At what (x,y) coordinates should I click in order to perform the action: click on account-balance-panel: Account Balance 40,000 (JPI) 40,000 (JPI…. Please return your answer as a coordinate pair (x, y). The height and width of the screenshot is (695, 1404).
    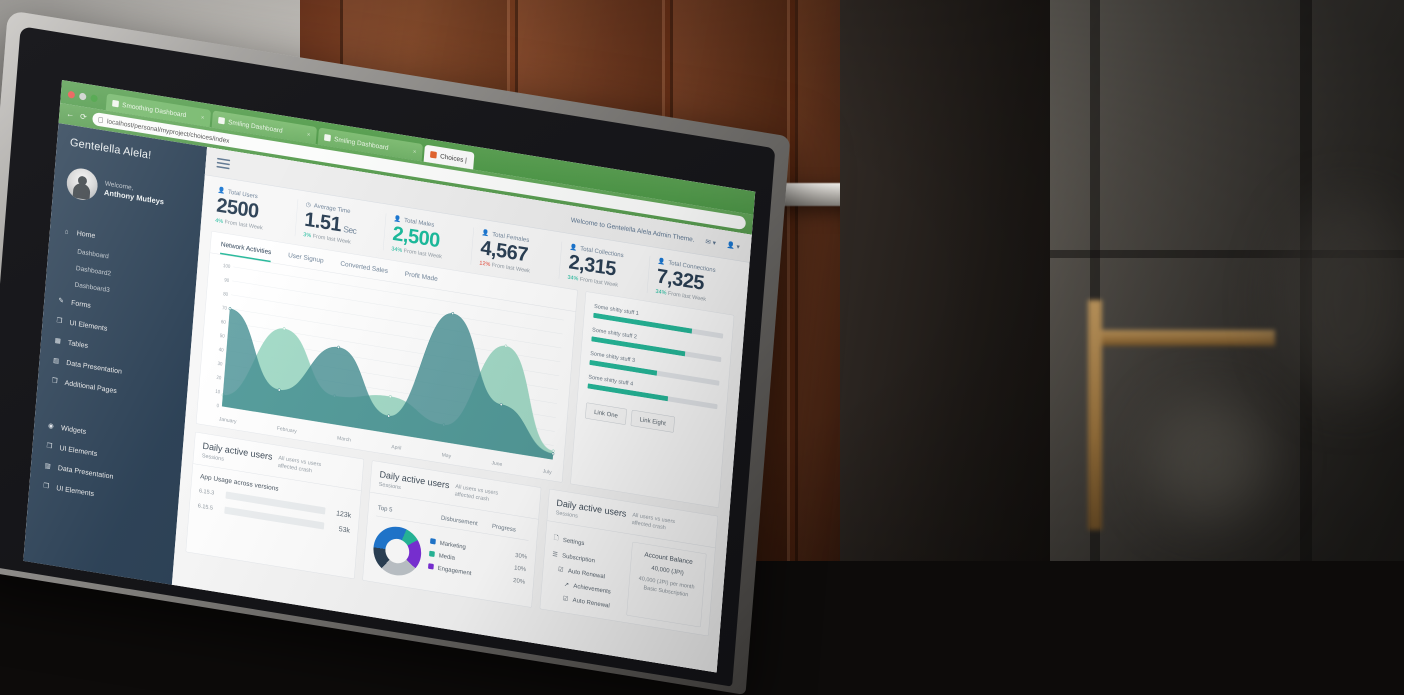
    Looking at the image, I should click on (666, 584).